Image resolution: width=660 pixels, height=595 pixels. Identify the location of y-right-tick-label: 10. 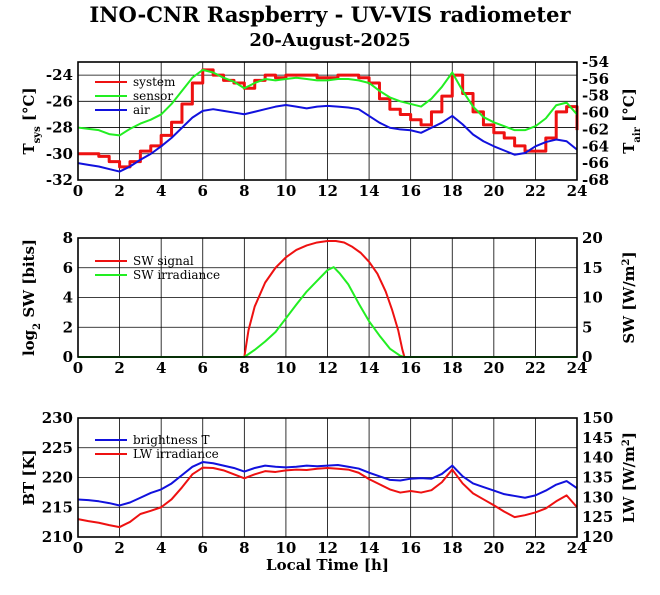
(592, 298).